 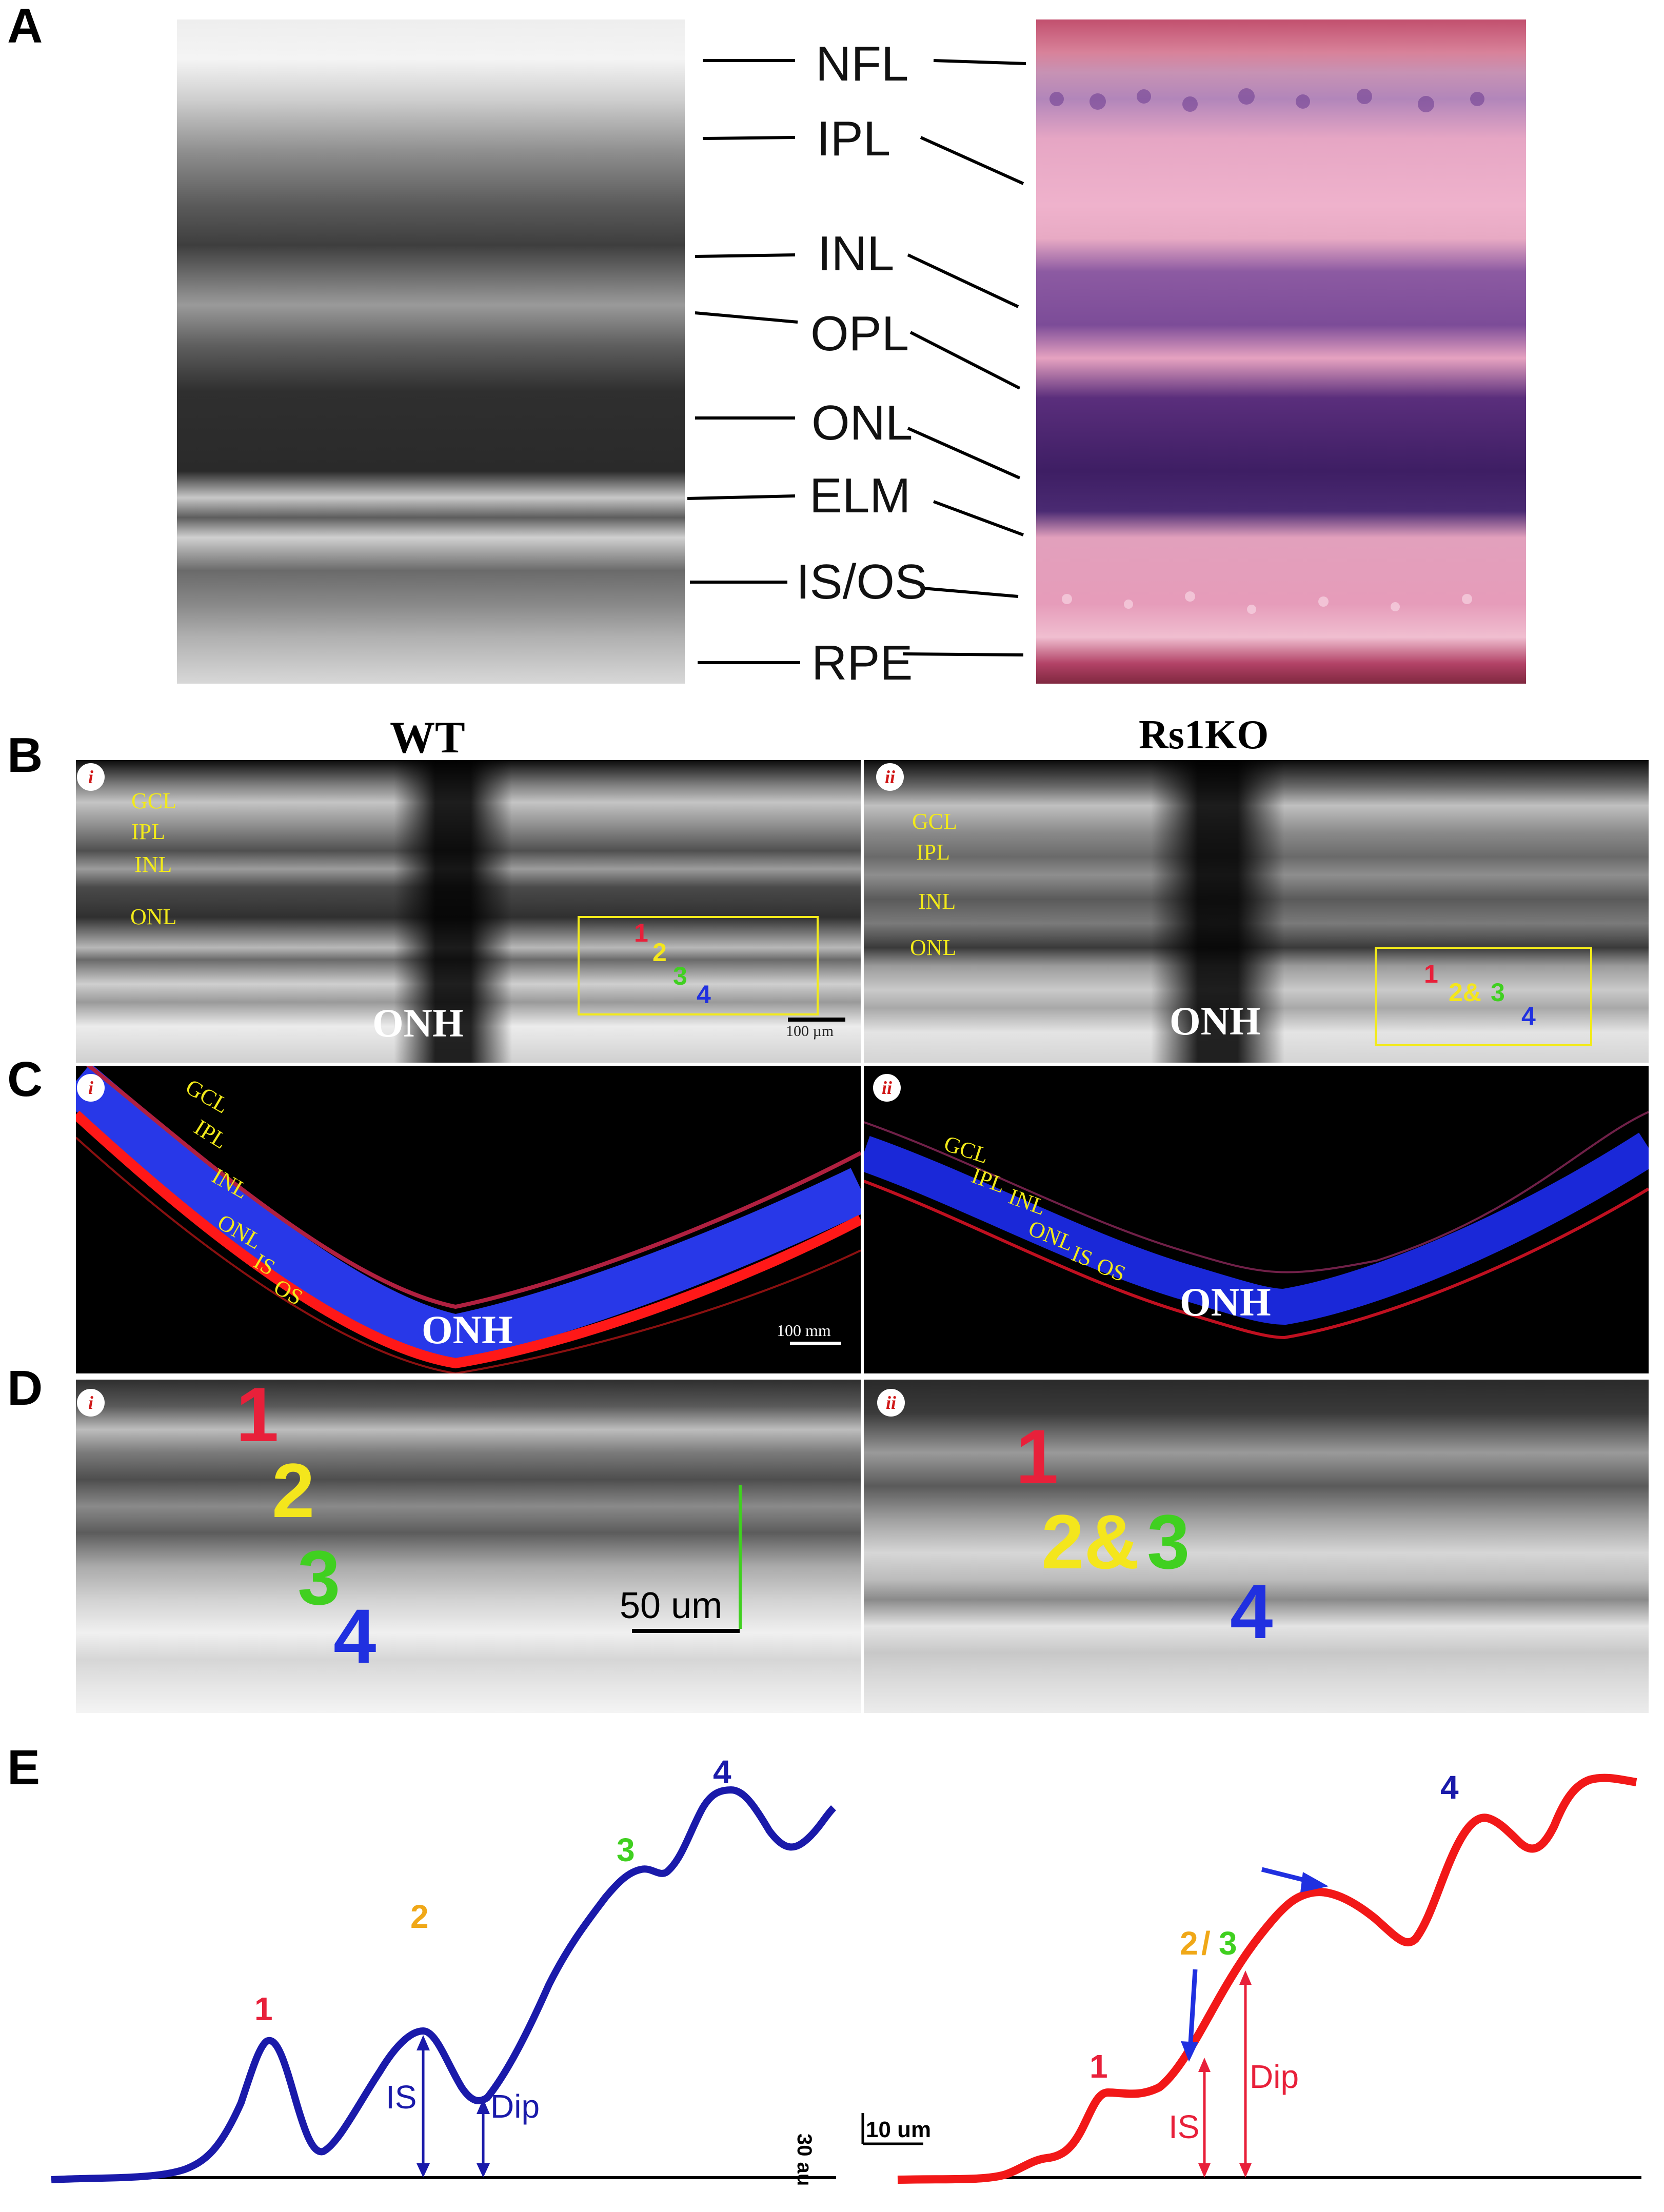 I want to click on d-wt-mark-4: 4, so click(x=355, y=1636).